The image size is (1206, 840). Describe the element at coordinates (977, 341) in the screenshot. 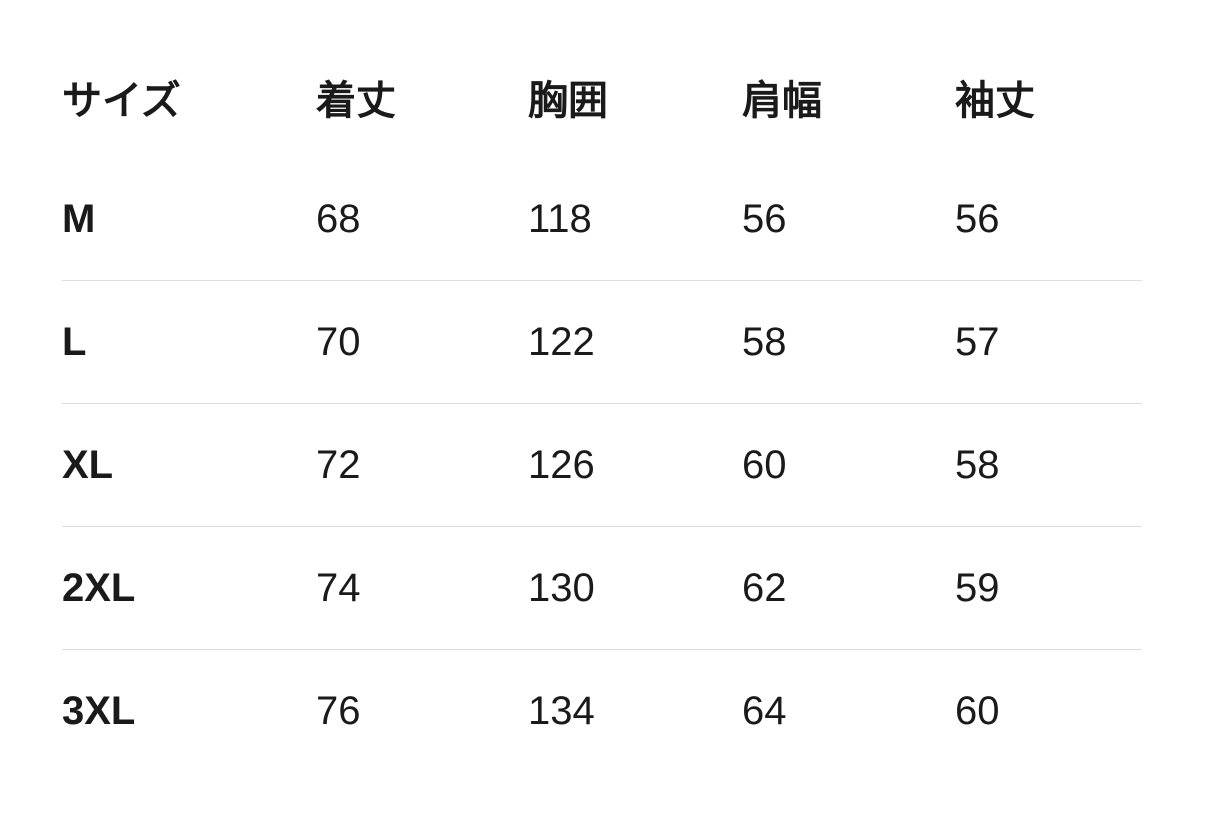

I see `cell-sleeve: 57` at that location.